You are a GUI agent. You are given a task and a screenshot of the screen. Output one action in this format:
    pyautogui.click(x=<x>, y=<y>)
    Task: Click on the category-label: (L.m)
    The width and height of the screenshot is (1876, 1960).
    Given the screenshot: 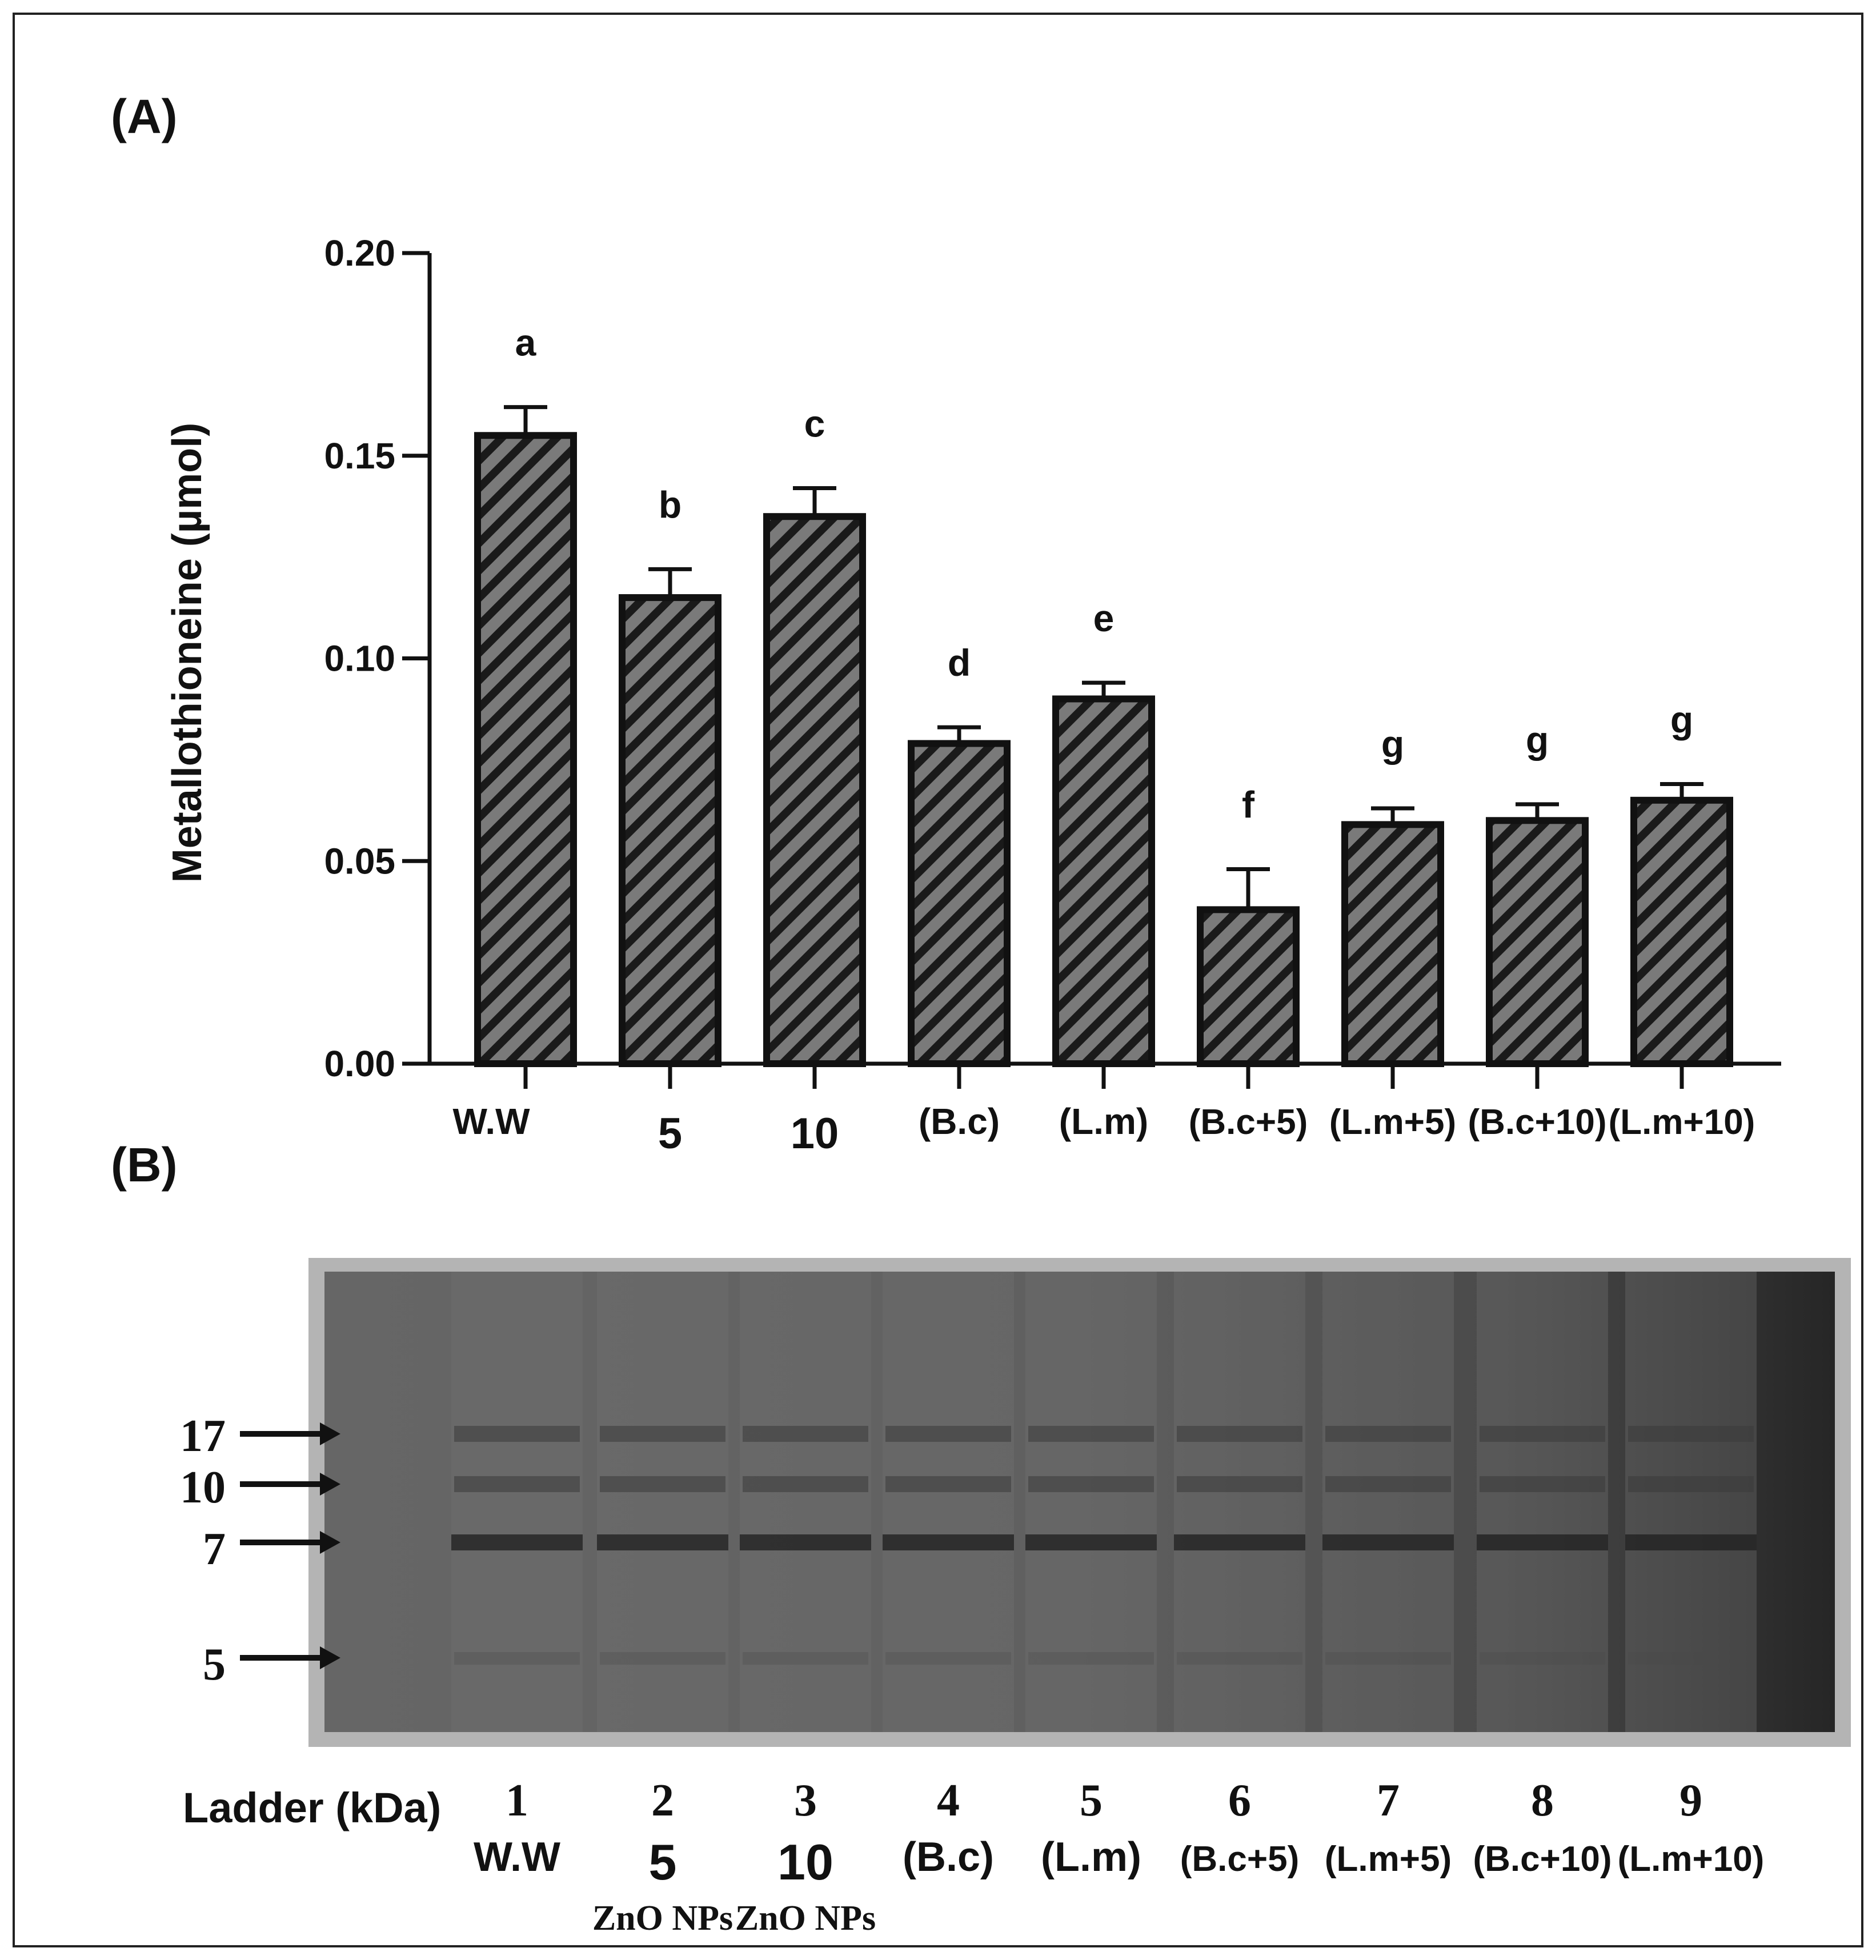 What is the action you would take?
    pyautogui.click(x=1103, y=1121)
    